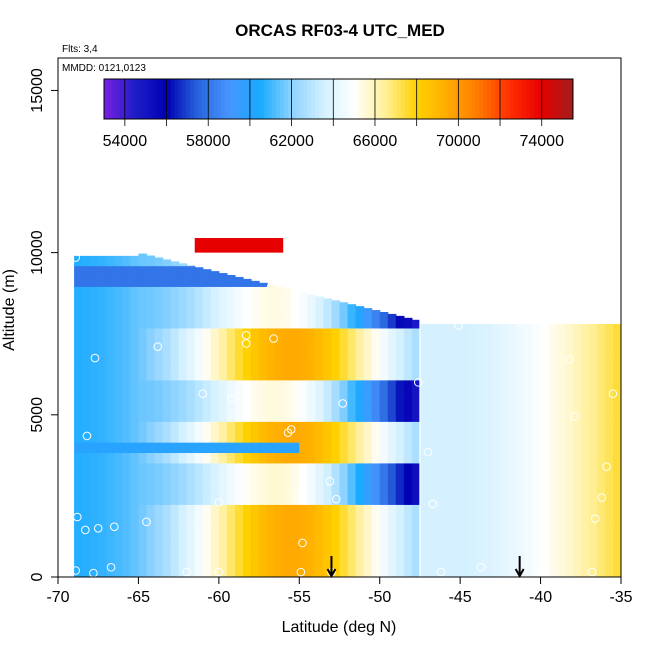 The image size is (650, 650). I want to click on x-tick-label: -65, so click(138, 597).